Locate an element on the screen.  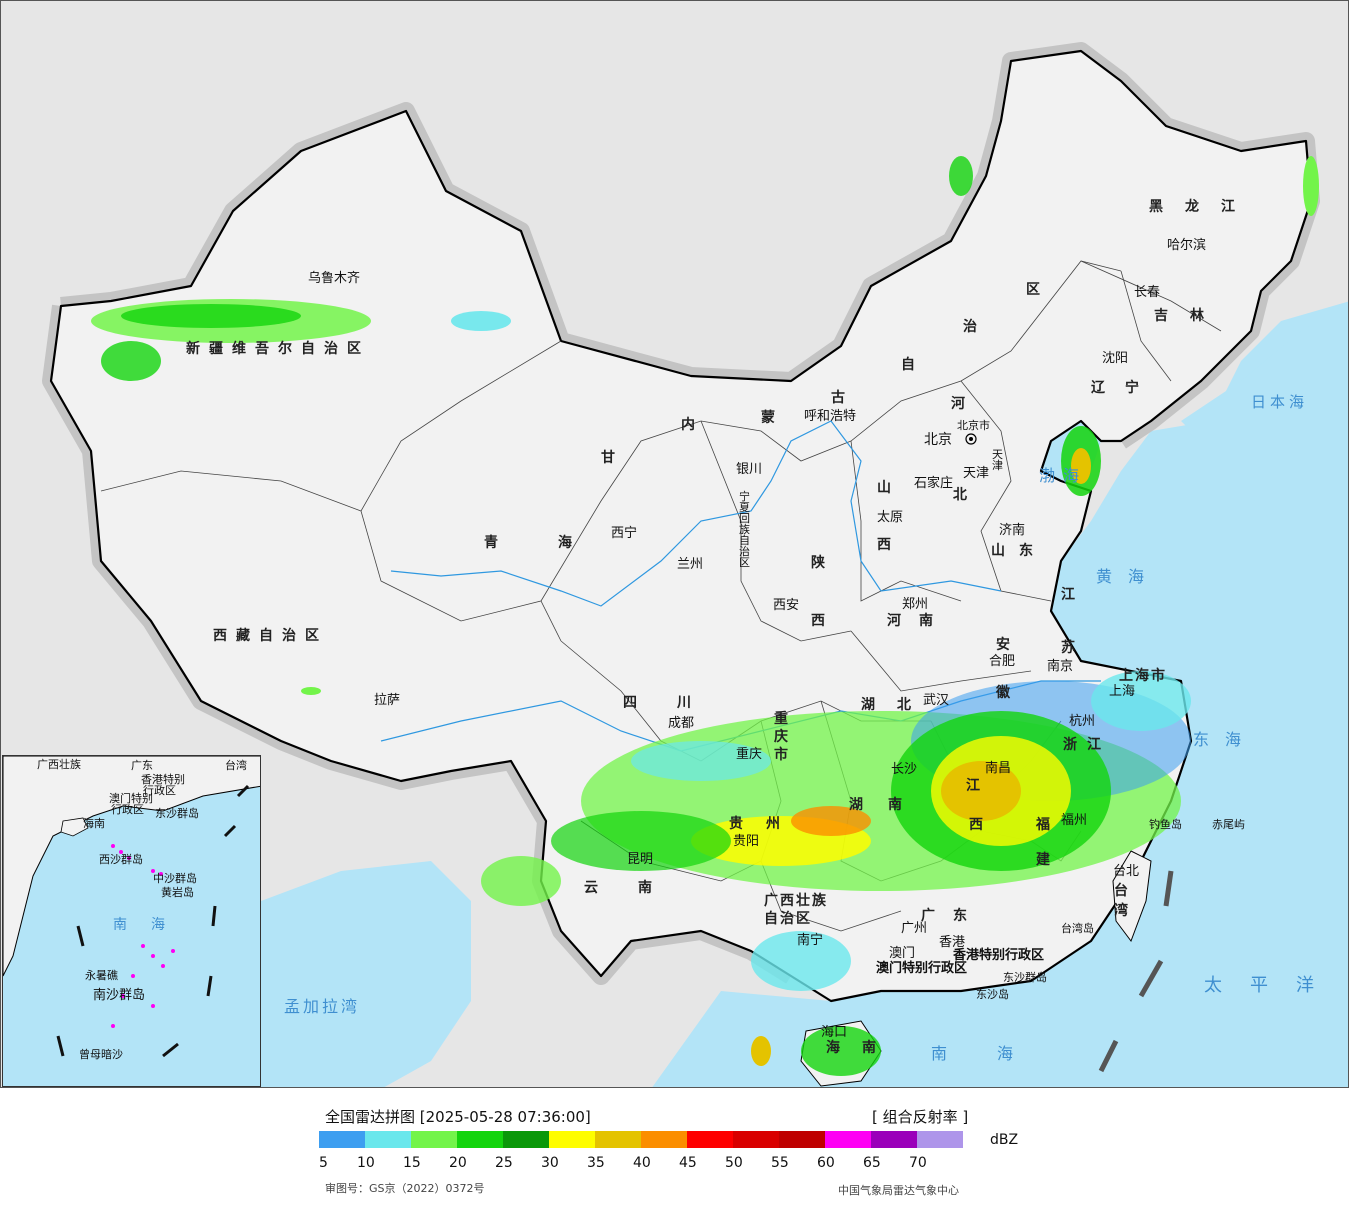
province-label-guizhou-2: 州 is located at coordinates (777, 824).